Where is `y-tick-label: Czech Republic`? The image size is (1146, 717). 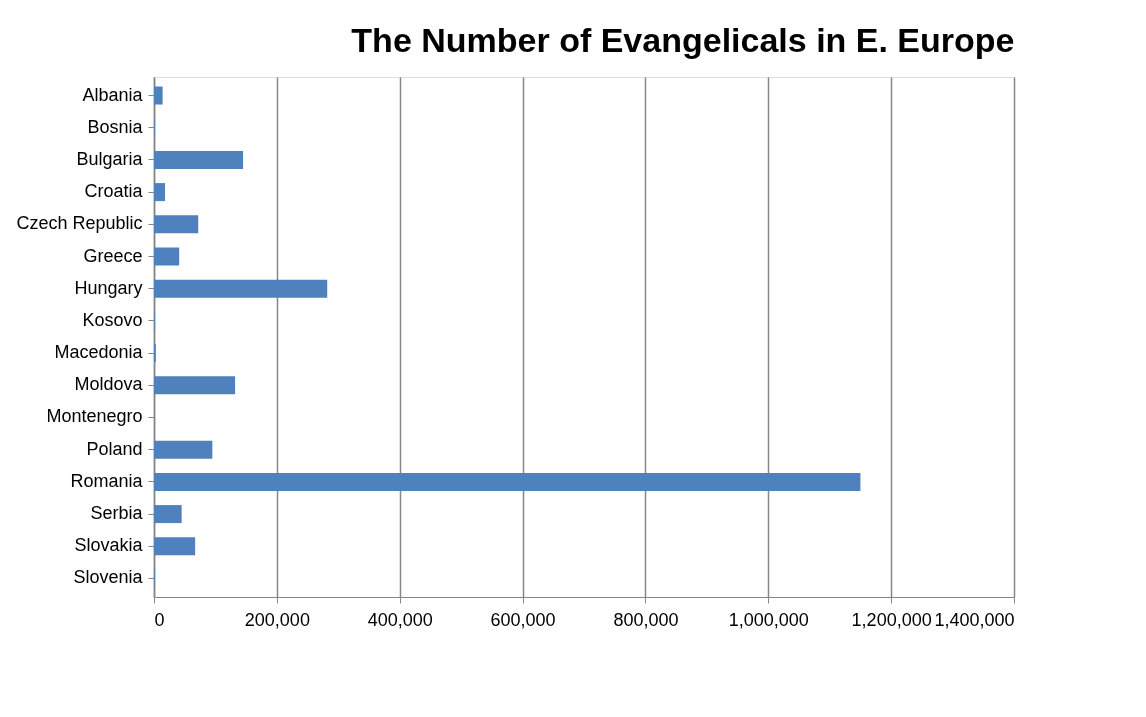
y-tick-label: Czech Republic is located at coordinates (79, 223).